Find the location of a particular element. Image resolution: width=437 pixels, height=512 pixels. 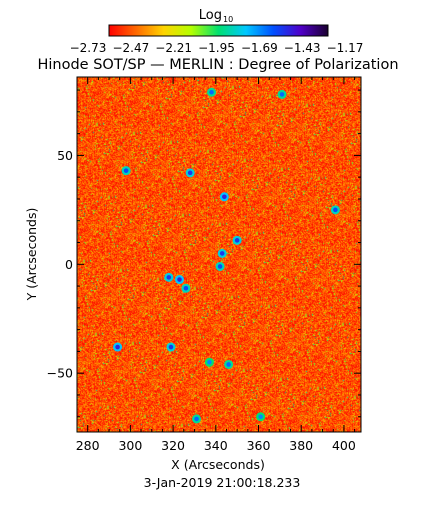

y-tick-label: 0 is located at coordinates (69, 264).